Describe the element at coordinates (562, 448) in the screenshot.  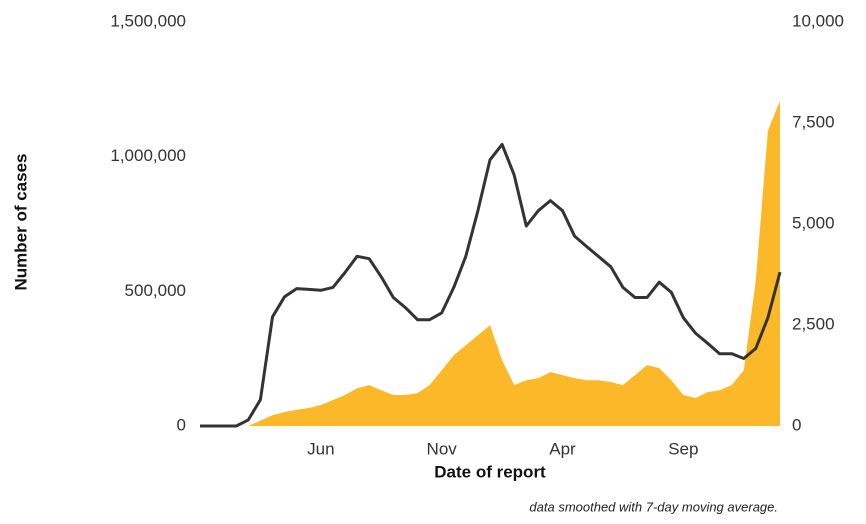
I see `x-tick-label: Apr` at that location.